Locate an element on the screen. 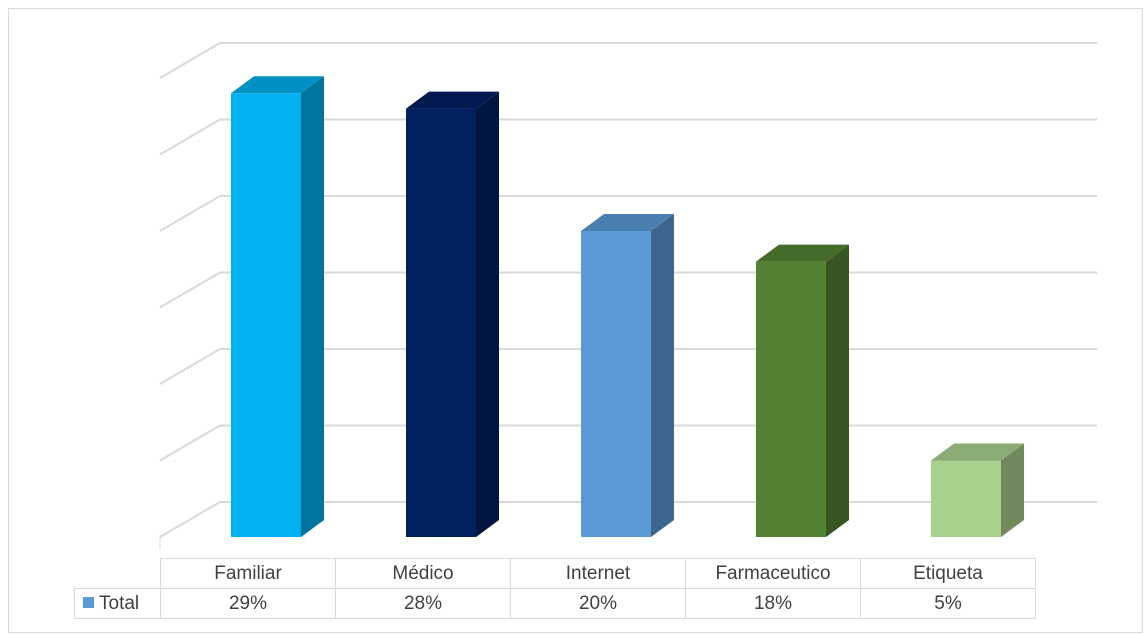 The image size is (1145, 635). value-label: 5% is located at coordinates (948, 603).